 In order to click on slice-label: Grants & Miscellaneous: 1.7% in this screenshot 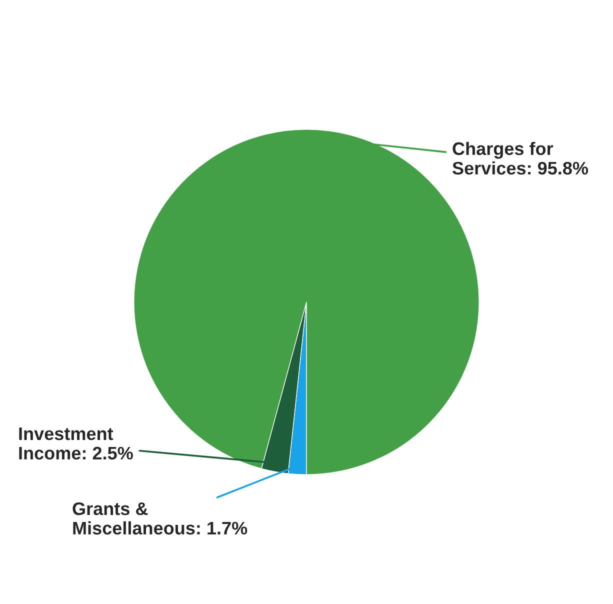, I will do `click(160, 518)`.